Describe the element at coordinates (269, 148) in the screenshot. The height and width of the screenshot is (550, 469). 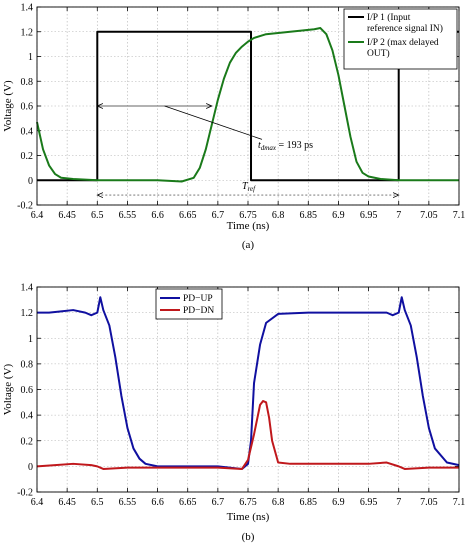
I see `tdmax-subscript: dmax` at that location.